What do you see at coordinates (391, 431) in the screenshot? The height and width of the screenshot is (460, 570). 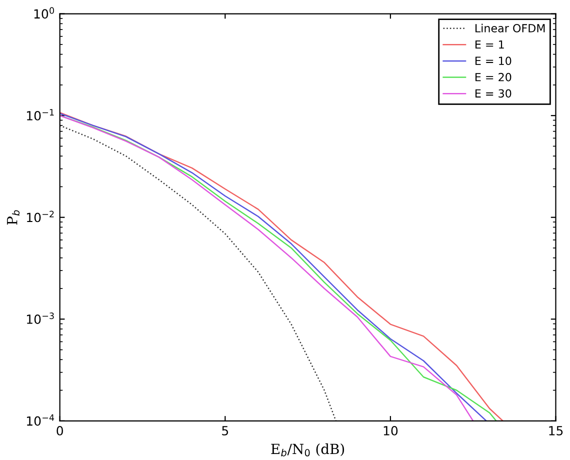 I see `x-tick-label: 10` at bounding box center [391, 431].